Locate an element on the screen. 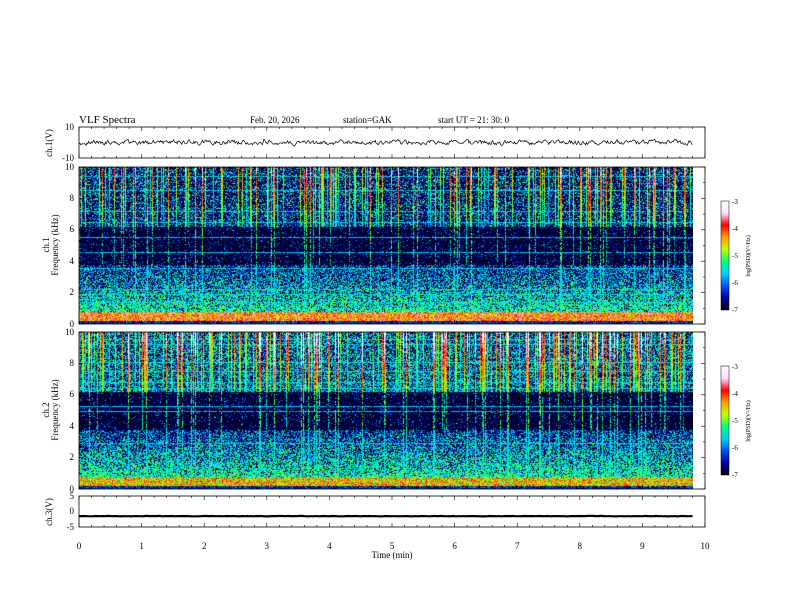 The image size is (792, 612). colorbar-ch2: -3 -4 -5 -6 -7 log(PSD)(V²/Hz) is located at coordinates (736, 421).